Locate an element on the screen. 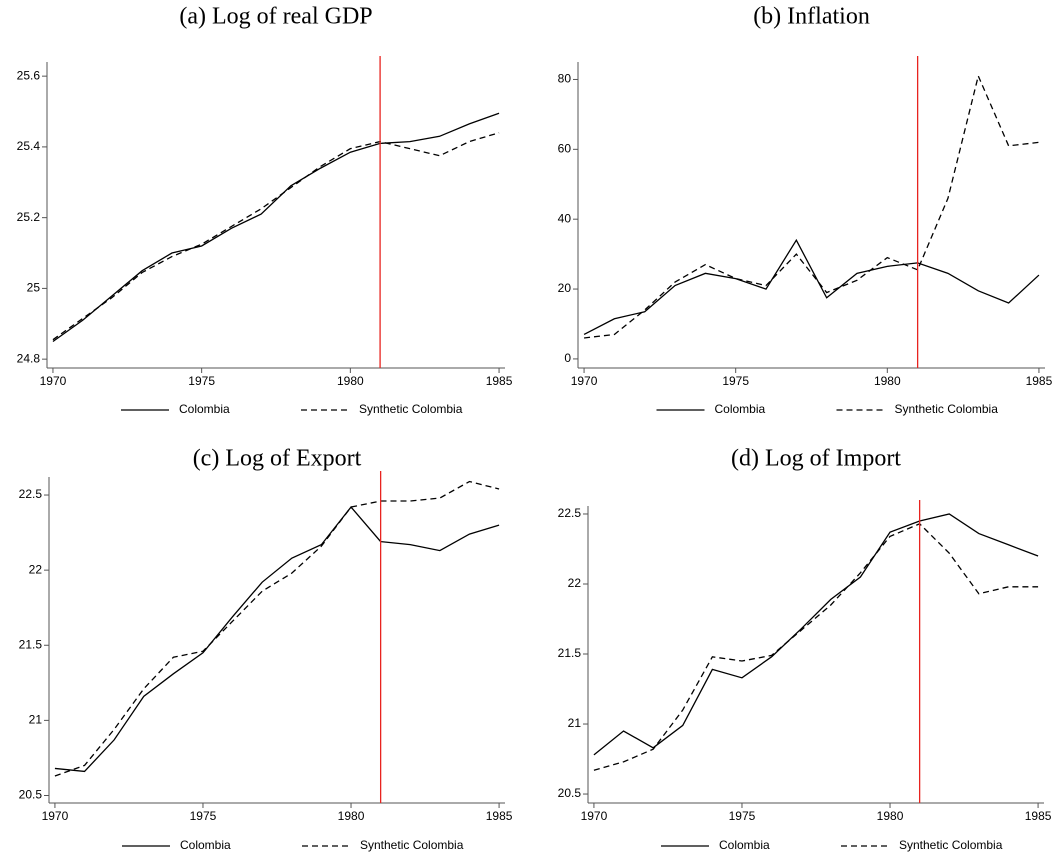 The width and height of the screenshot is (1059, 858). chart-title: (a) Log of real GDP is located at coordinates (275, 17).